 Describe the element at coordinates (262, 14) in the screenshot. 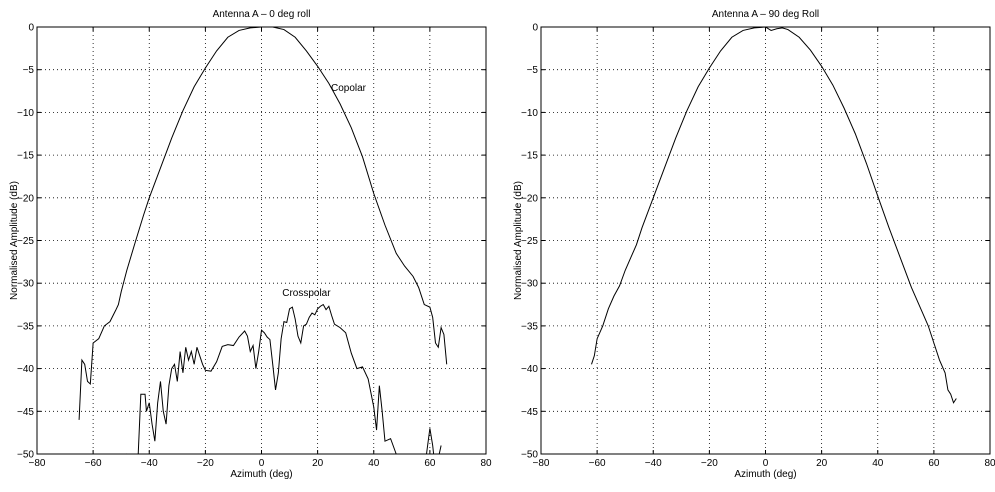

I see `chart-title: Antenna A – 0 deg roll` at that location.